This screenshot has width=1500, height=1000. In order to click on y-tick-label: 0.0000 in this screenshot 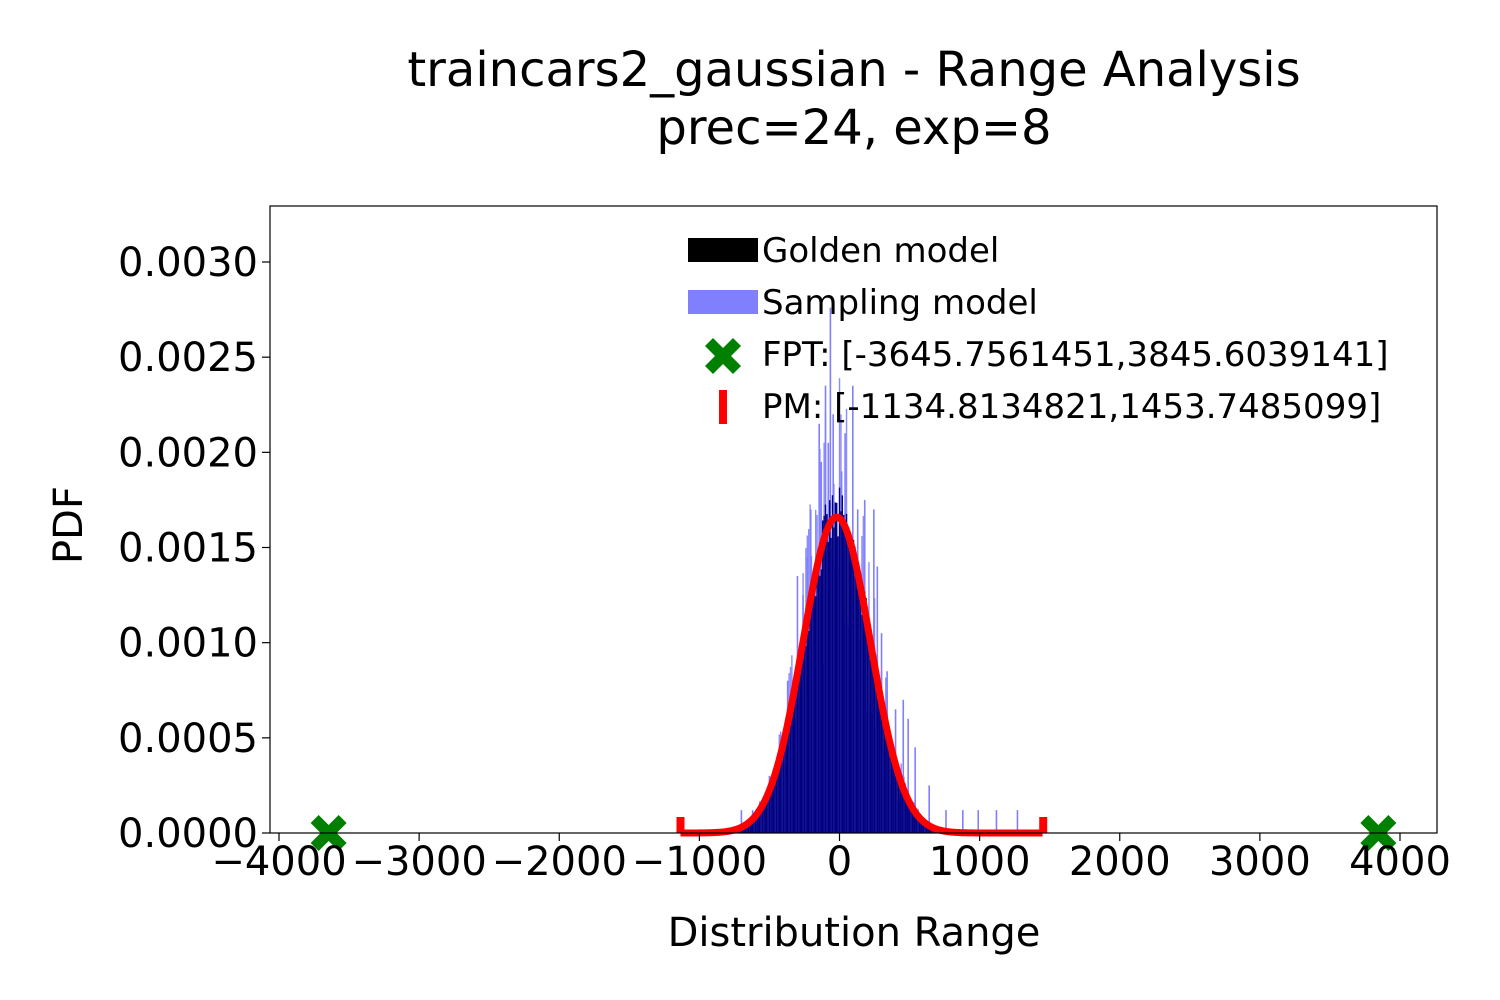, I will do `click(188, 834)`.